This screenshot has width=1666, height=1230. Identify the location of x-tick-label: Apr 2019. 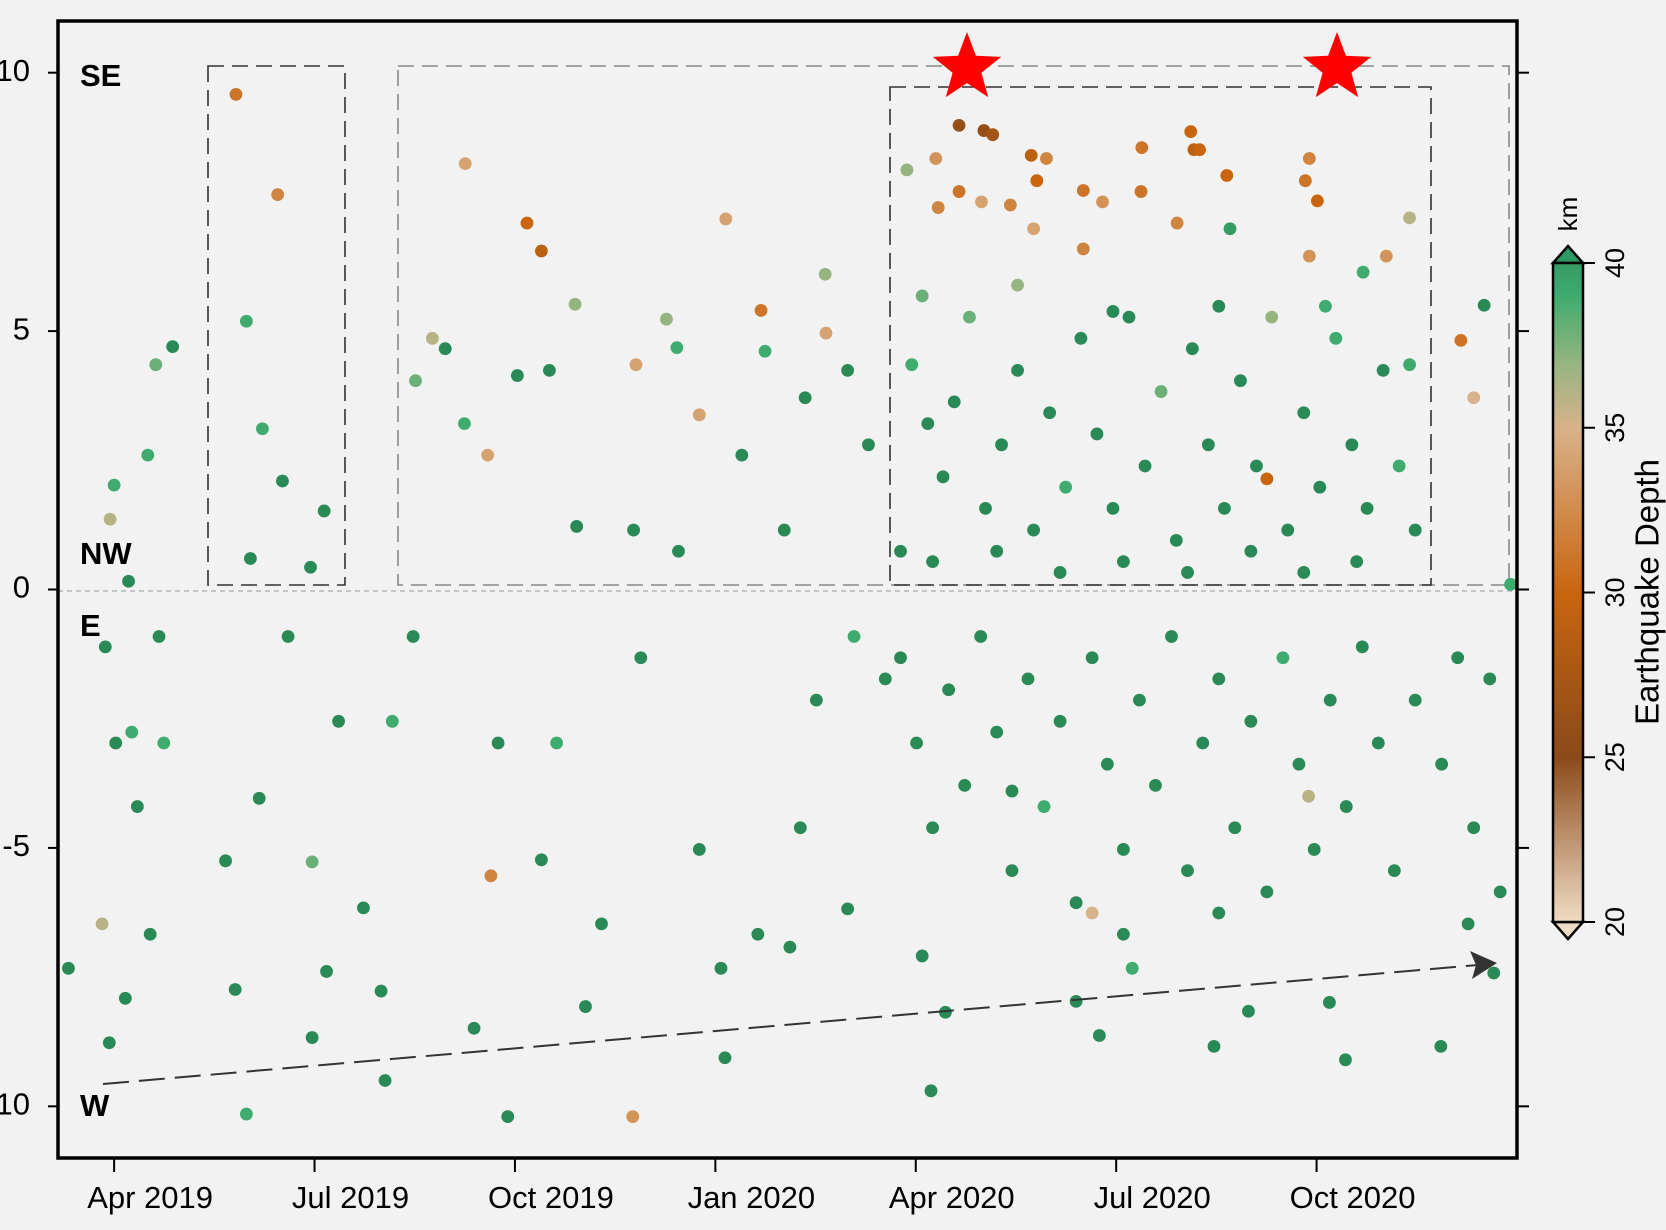
(150, 1197).